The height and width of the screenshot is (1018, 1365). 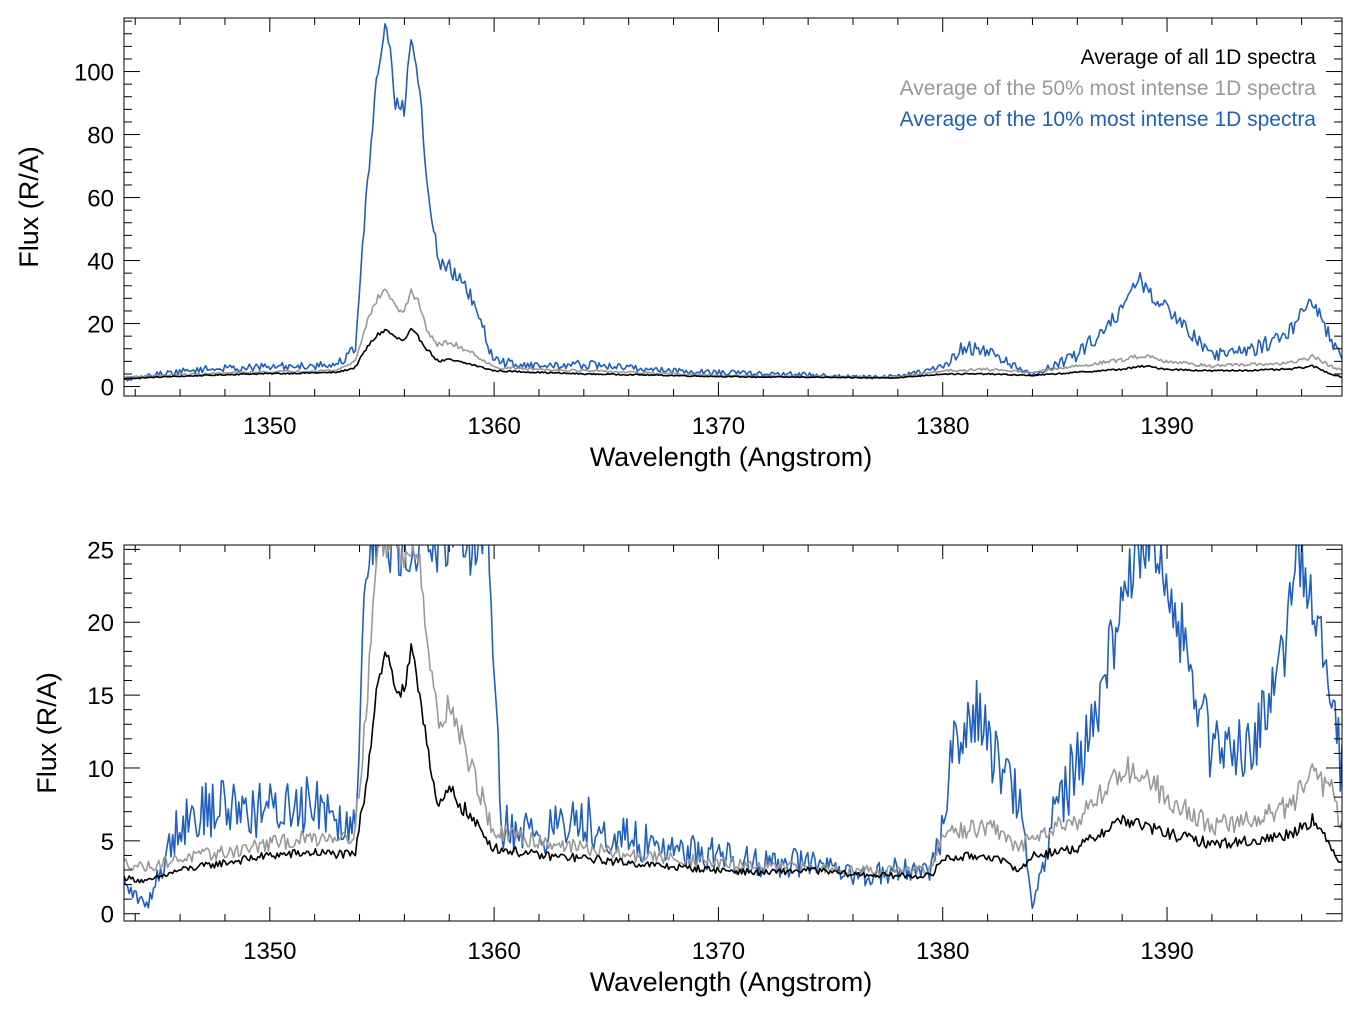 What do you see at coordinates (100, 262) in the screenshot?
I see `y-tick-label: 40` at bounding box center [100, 262].